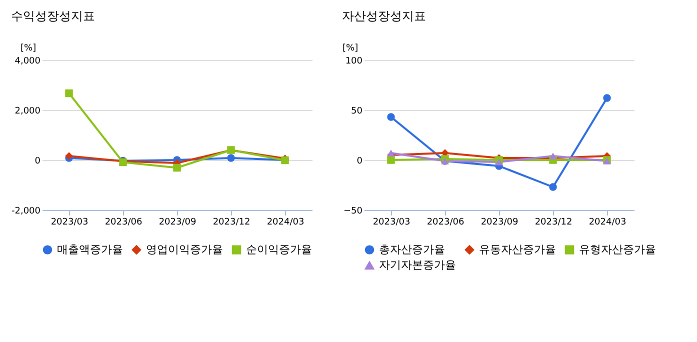  What do you see at coordinates (412, 249) in the screenshot?
I see `legend-label: 총자산증가율` at bounding box center [412, 249].